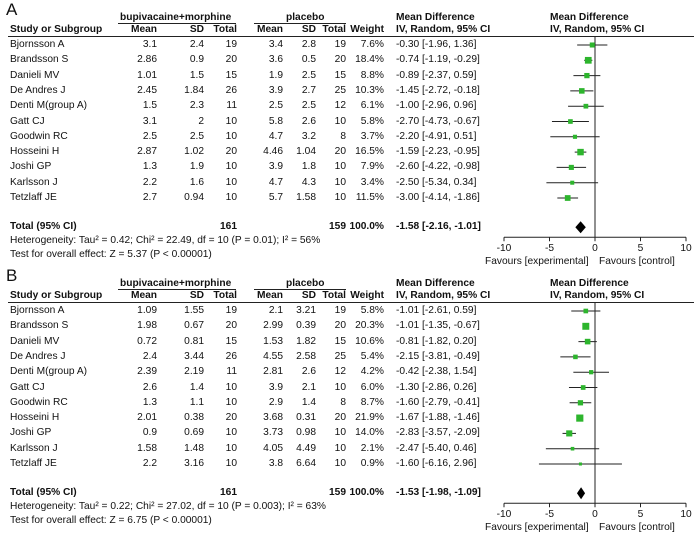 The image size is (700, 534). What do you see at coordinates (197, 106) in the screenshot?
I see `sd-exp: 2.3` at bounding box center [197, 106].